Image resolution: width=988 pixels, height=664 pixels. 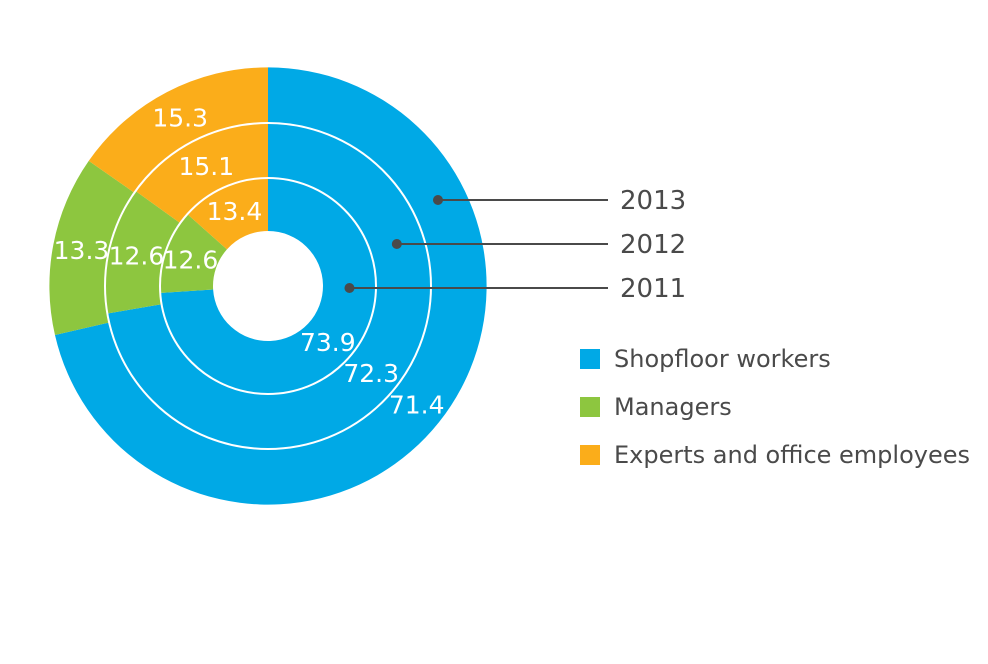 I want to click on slice-2011-managers, so click(x=193, y=253).